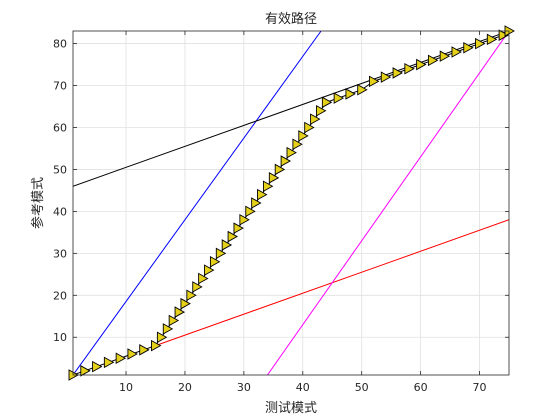 This screenshot has height=420, width=560. I want to click on x-tick-label: 60, so click(421, 387).